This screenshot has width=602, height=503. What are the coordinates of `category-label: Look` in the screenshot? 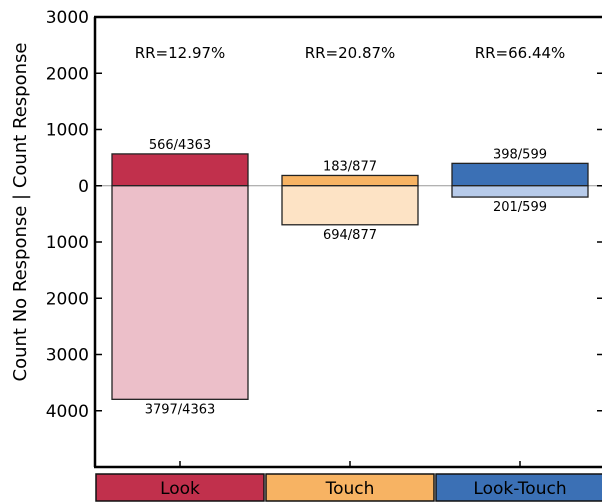 It's located at (180, 489).